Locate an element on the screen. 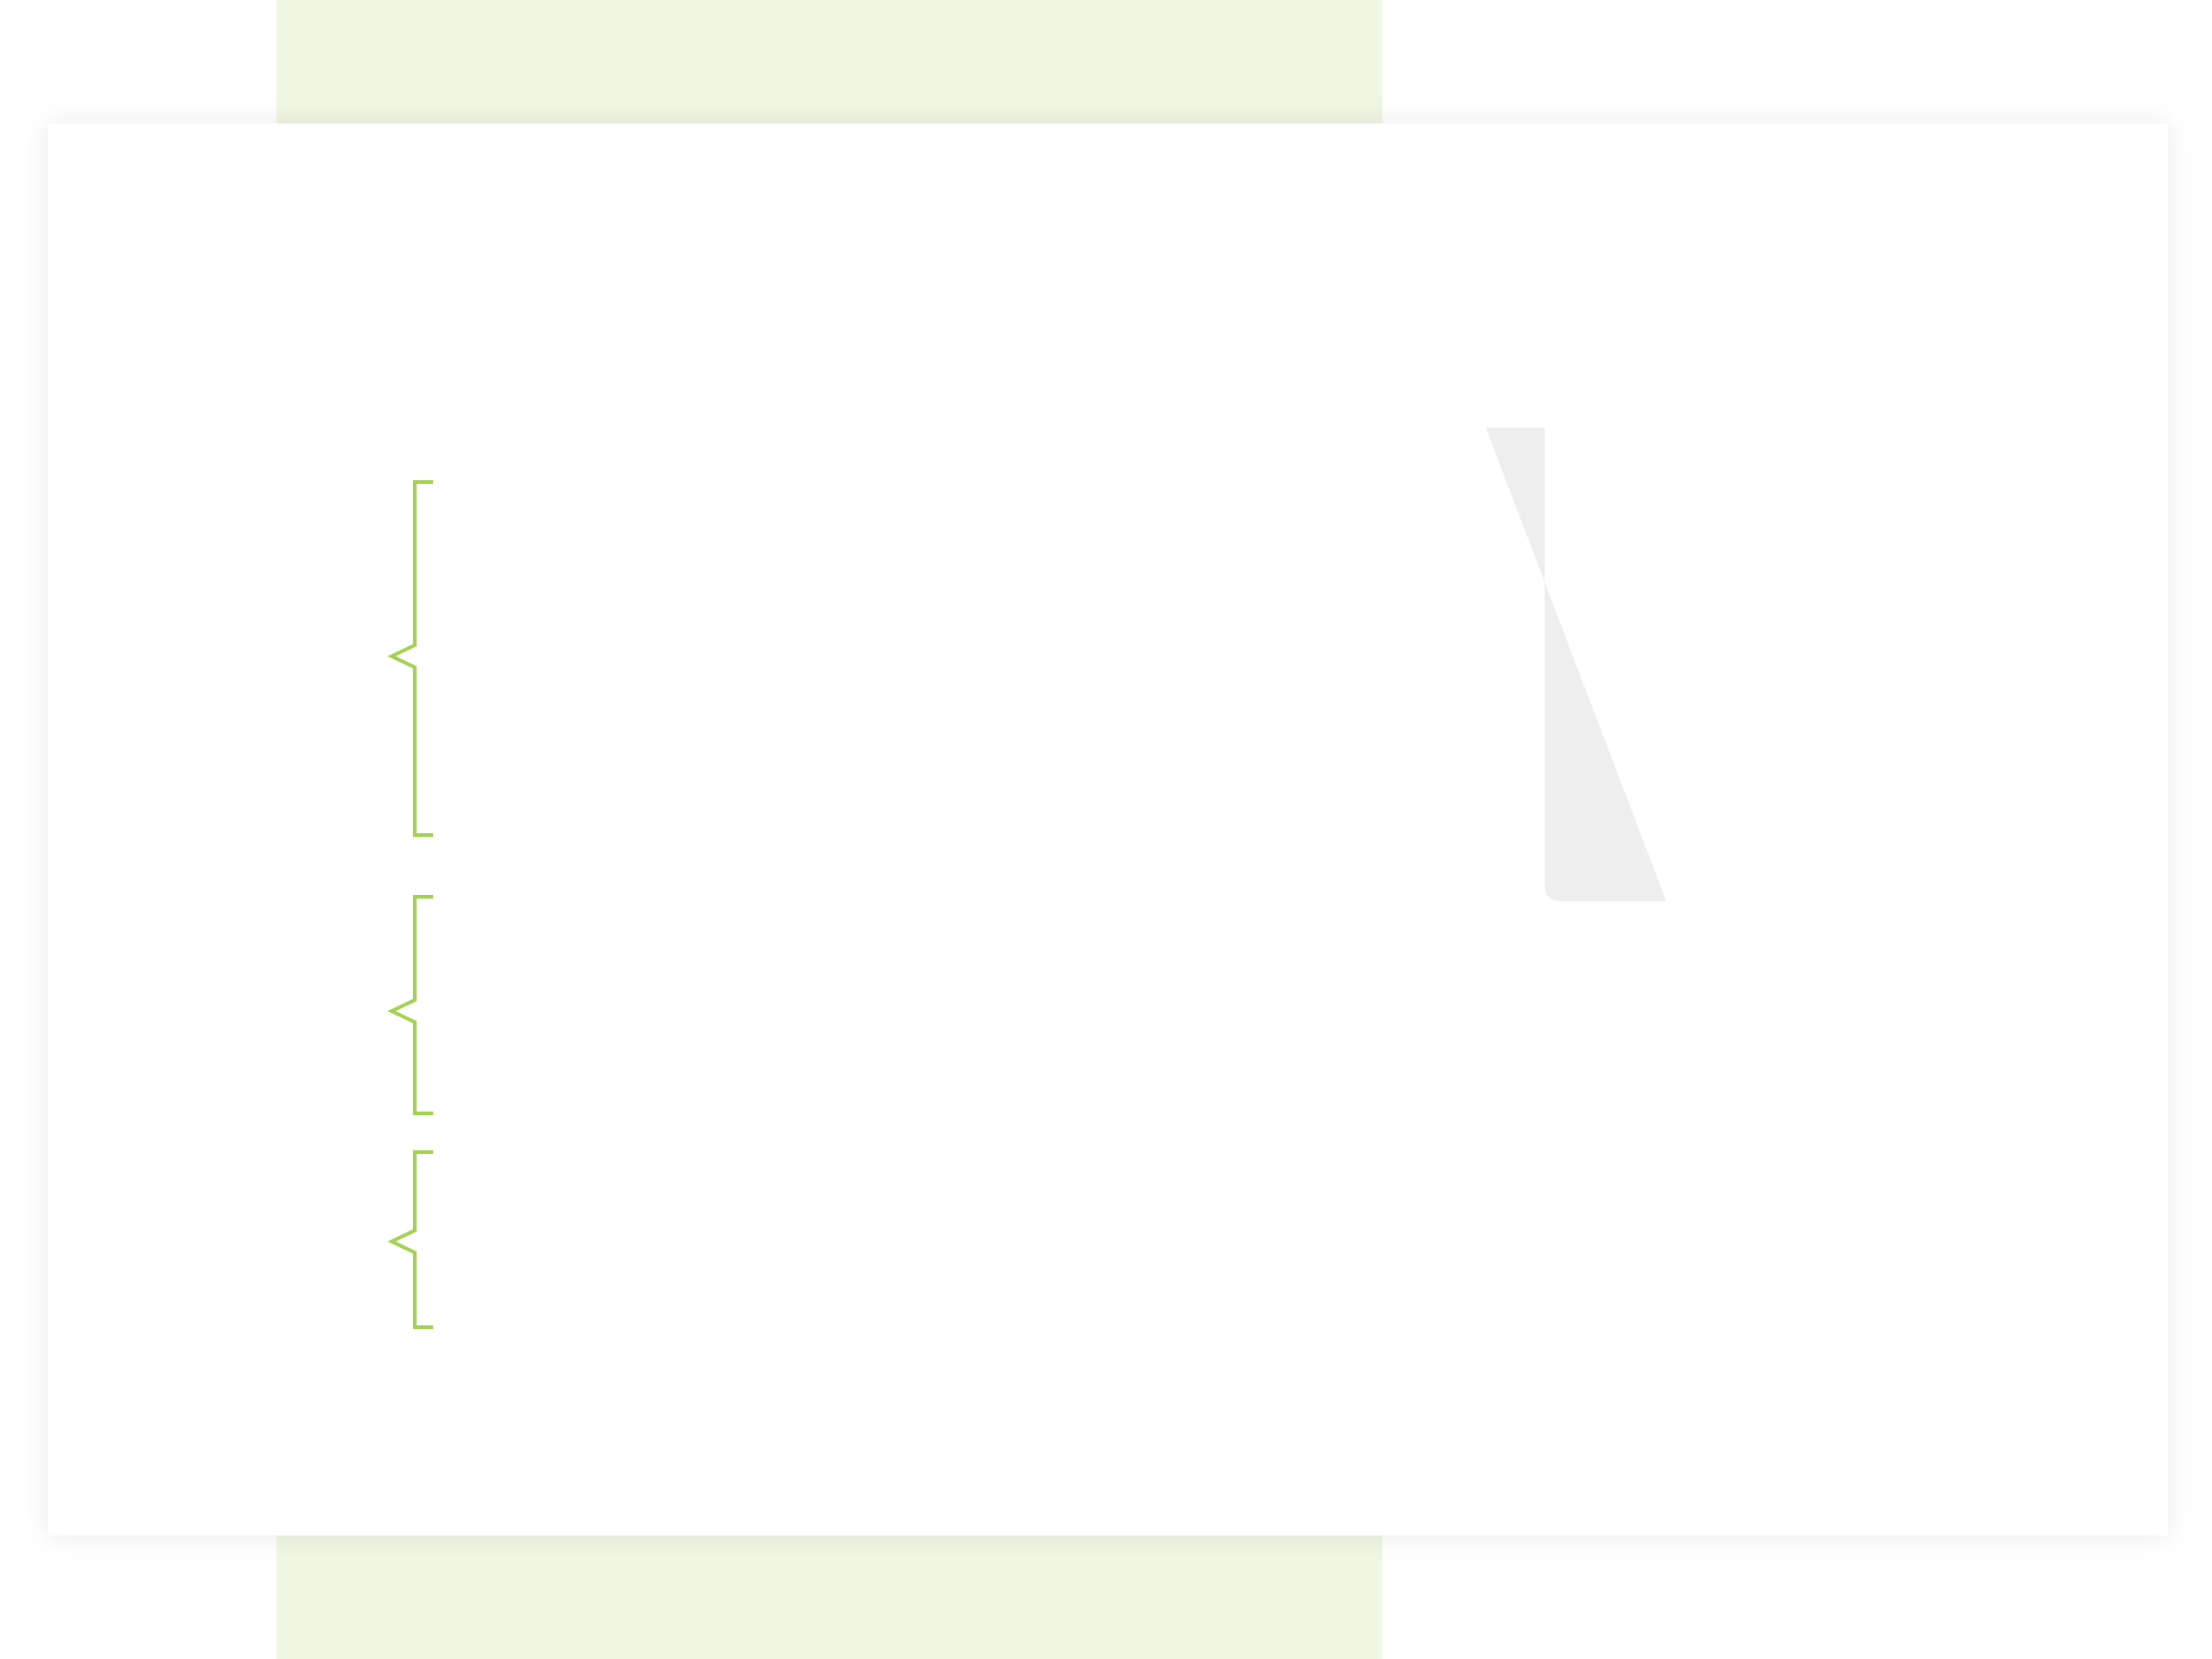 This screenshot has height=1659, width=2212. left-braces is located at coordinates (410, 904).